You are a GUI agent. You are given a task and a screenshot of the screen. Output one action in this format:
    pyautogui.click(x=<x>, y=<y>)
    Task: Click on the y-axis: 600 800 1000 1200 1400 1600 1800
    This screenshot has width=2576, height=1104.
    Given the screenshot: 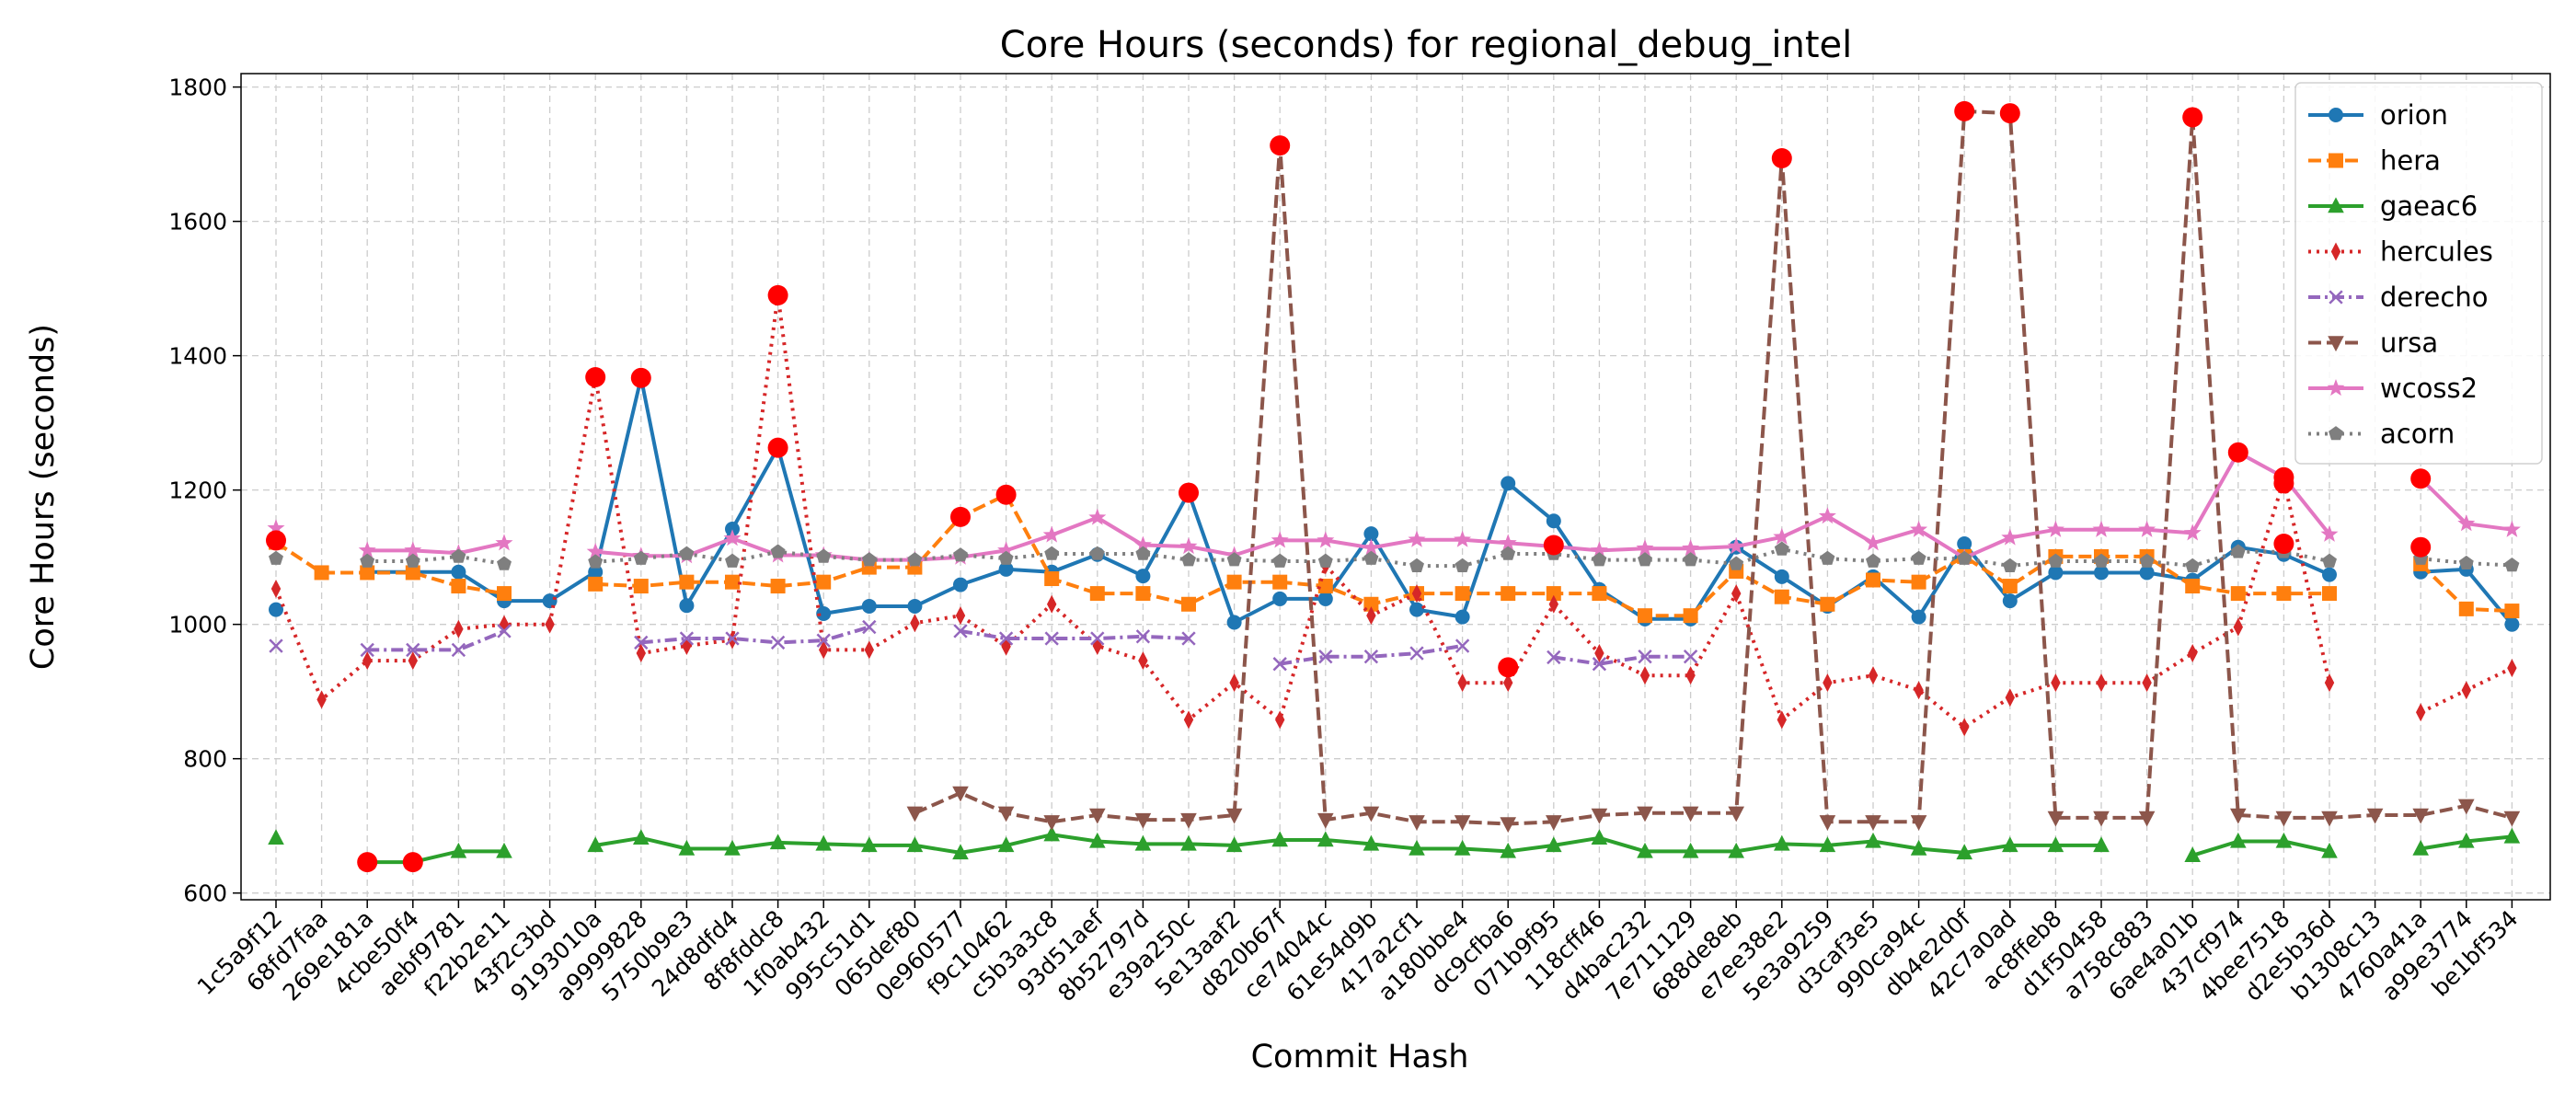 What is the action you would take?
    pyautogui.click(x=204, y=491)
    